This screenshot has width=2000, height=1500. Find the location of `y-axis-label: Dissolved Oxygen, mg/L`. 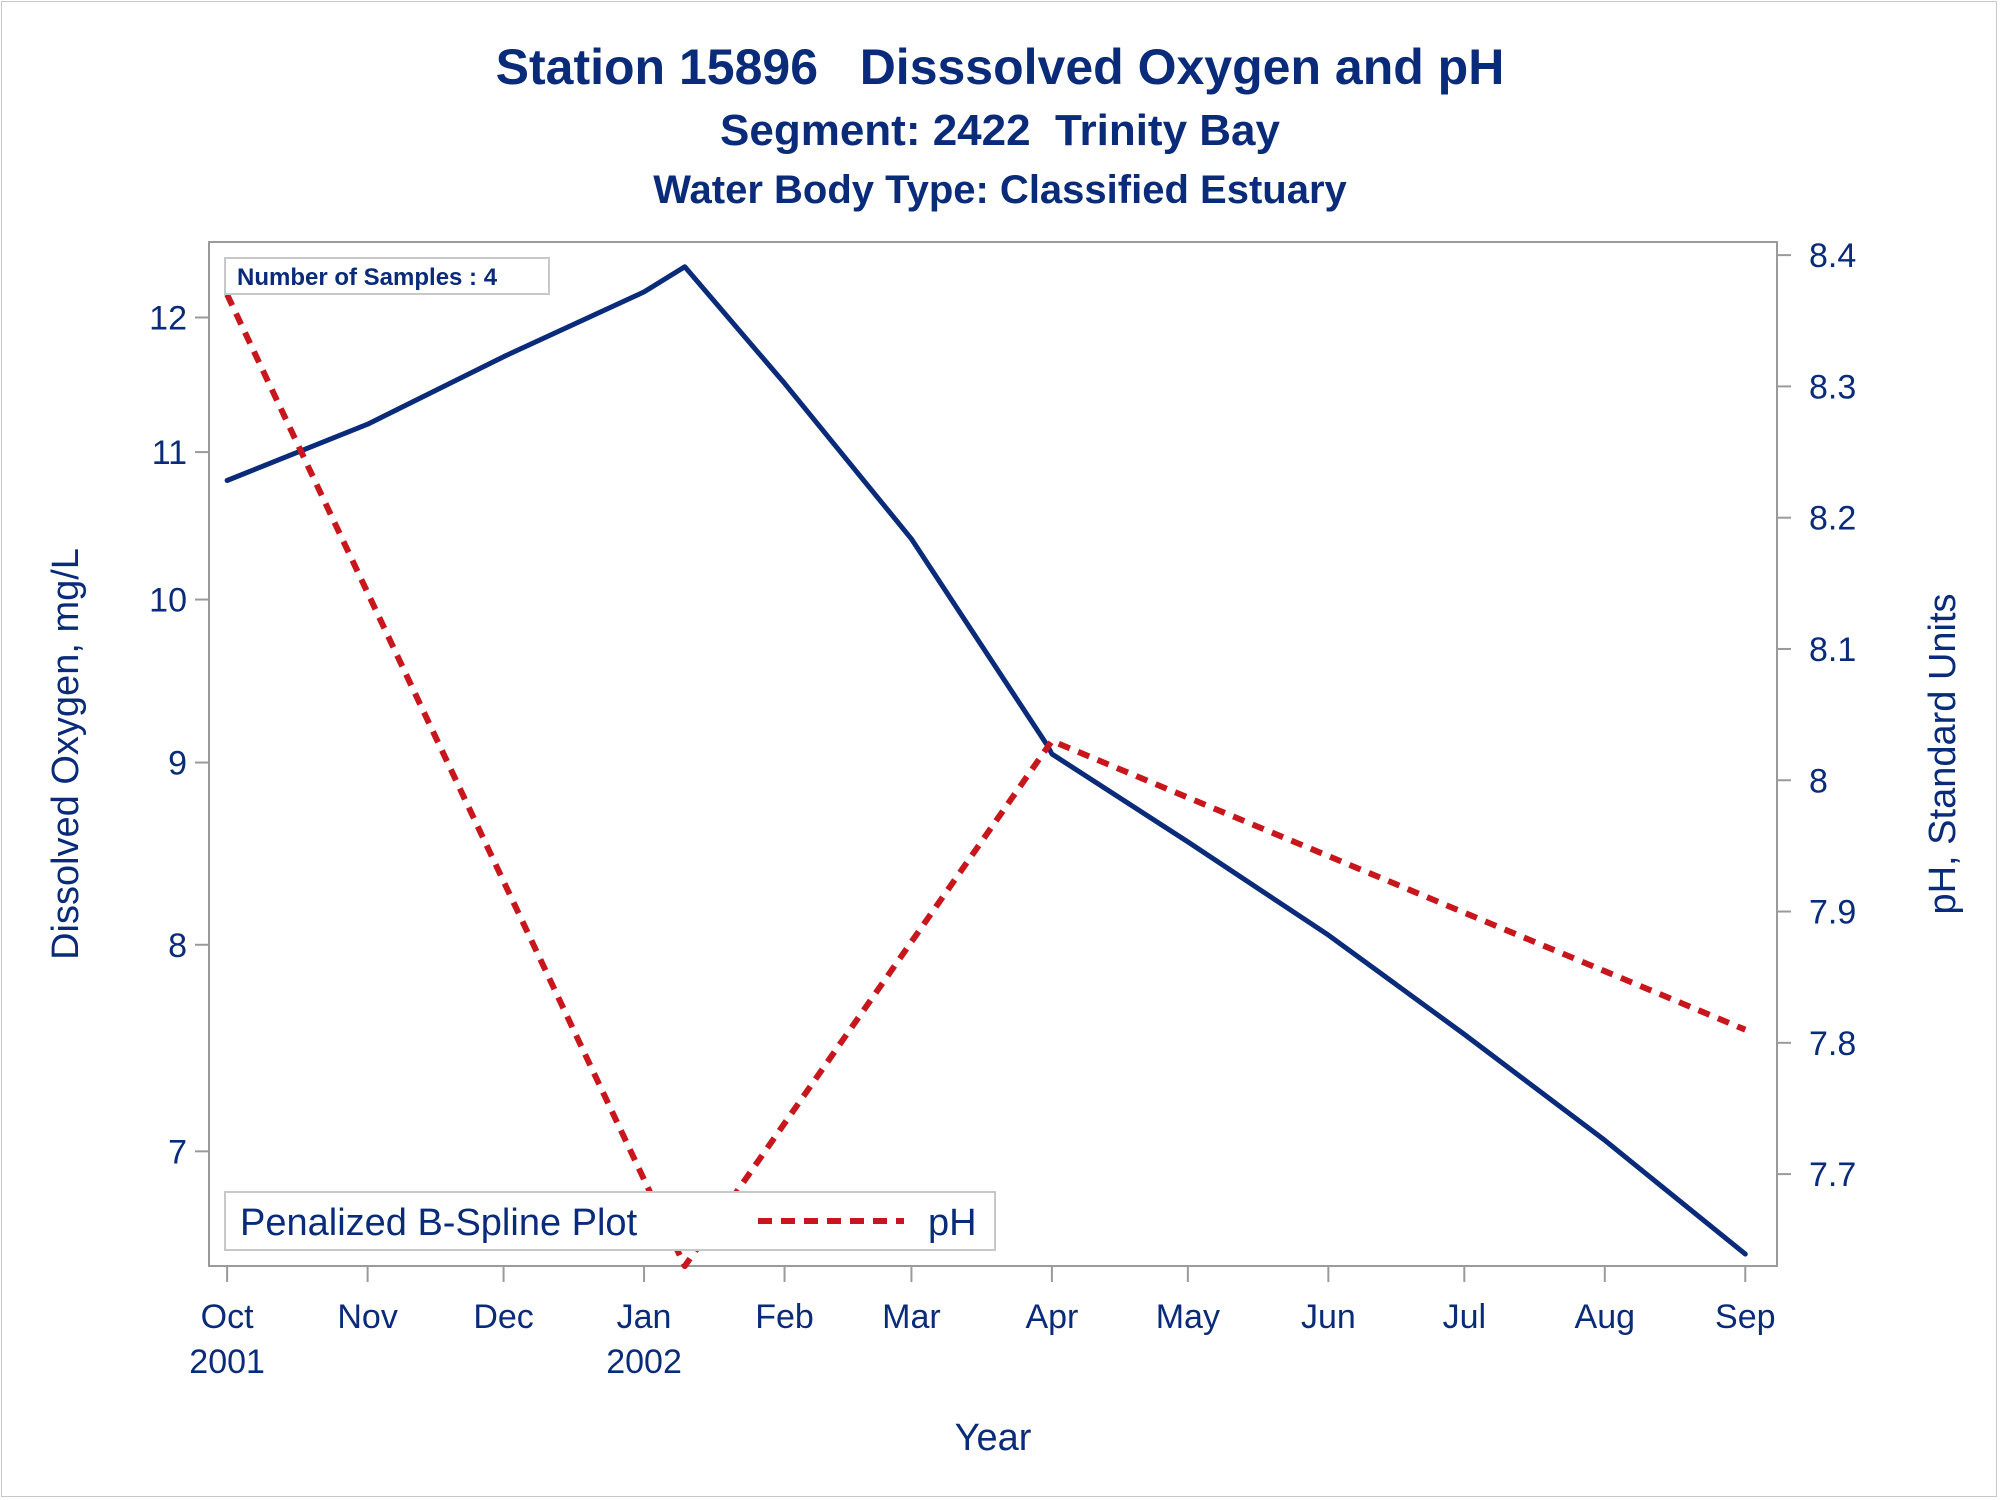

y-axis-label: Dissolved Oxygen, mg/L is located at coordinates (66, 754).